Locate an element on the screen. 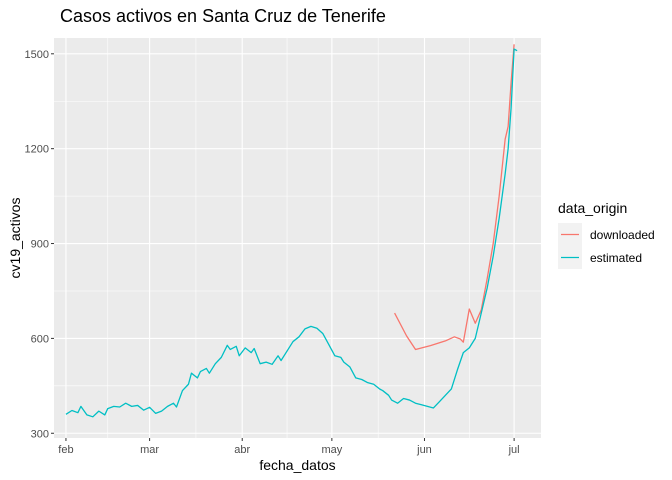  x-axis-title: fecha_datos is located at coordinates (297, 465).